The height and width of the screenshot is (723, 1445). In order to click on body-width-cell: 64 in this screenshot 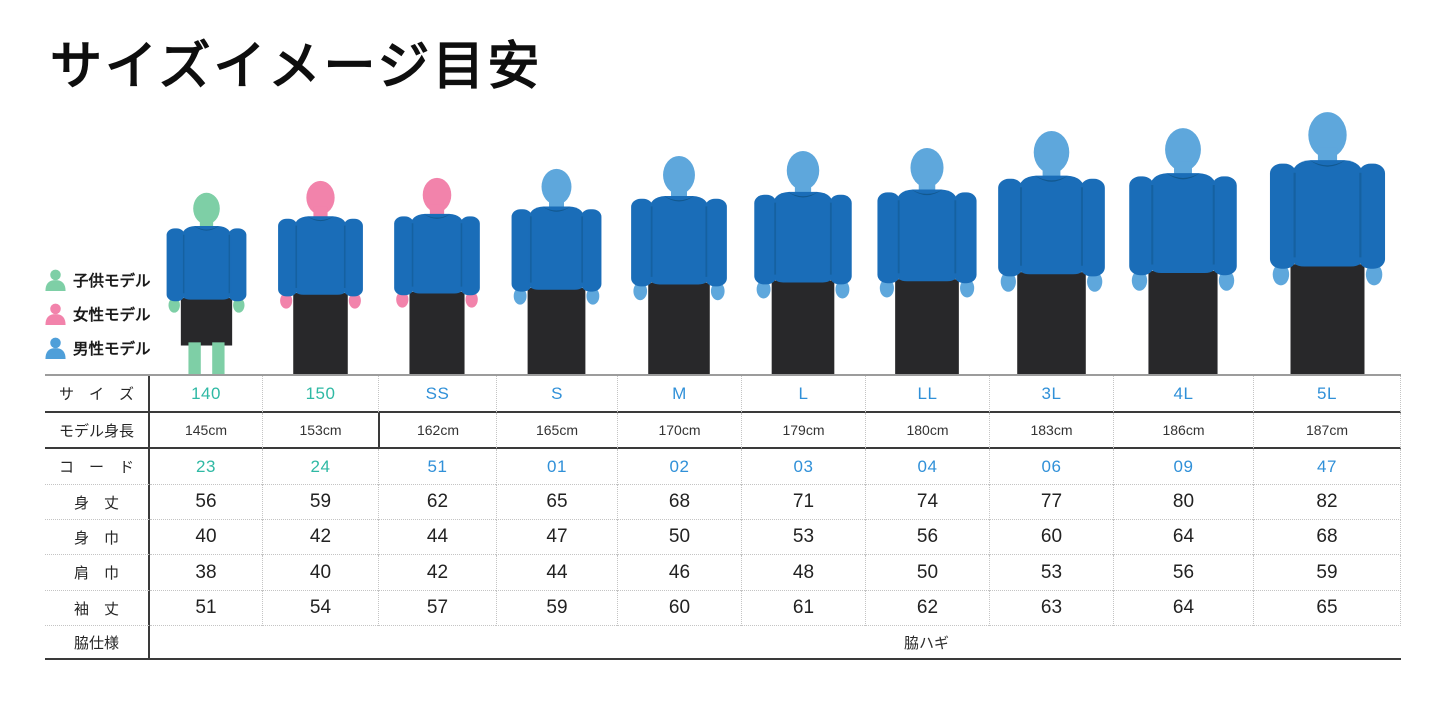, I will do `click(1183, 537)`.